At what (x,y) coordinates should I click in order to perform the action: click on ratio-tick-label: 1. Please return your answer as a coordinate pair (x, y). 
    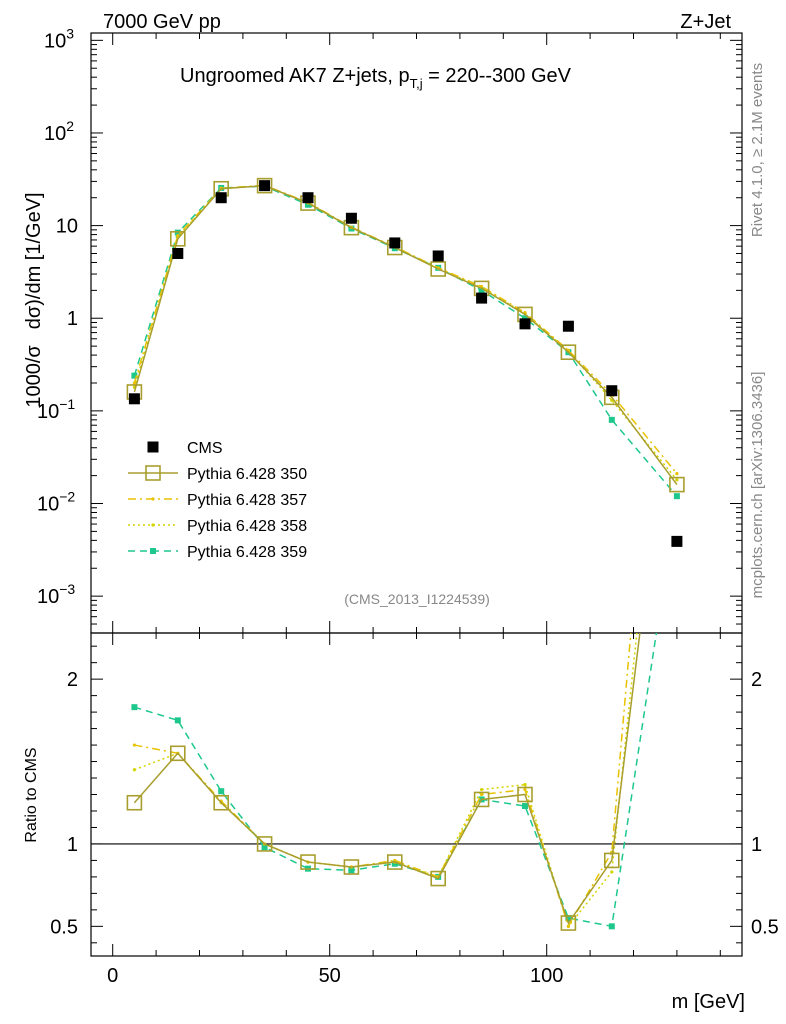
    Looking at the image, I should click on (72, 845).